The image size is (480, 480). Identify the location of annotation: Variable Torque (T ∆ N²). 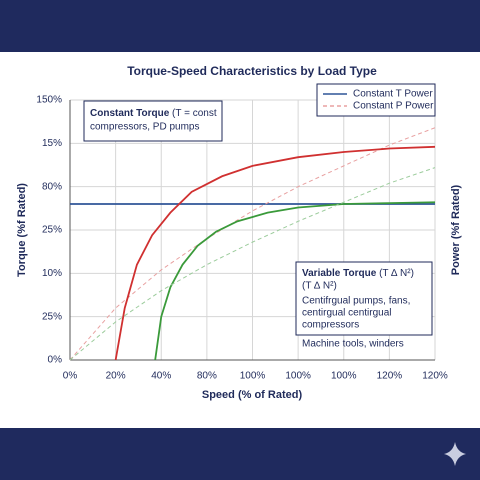
(358, 273).